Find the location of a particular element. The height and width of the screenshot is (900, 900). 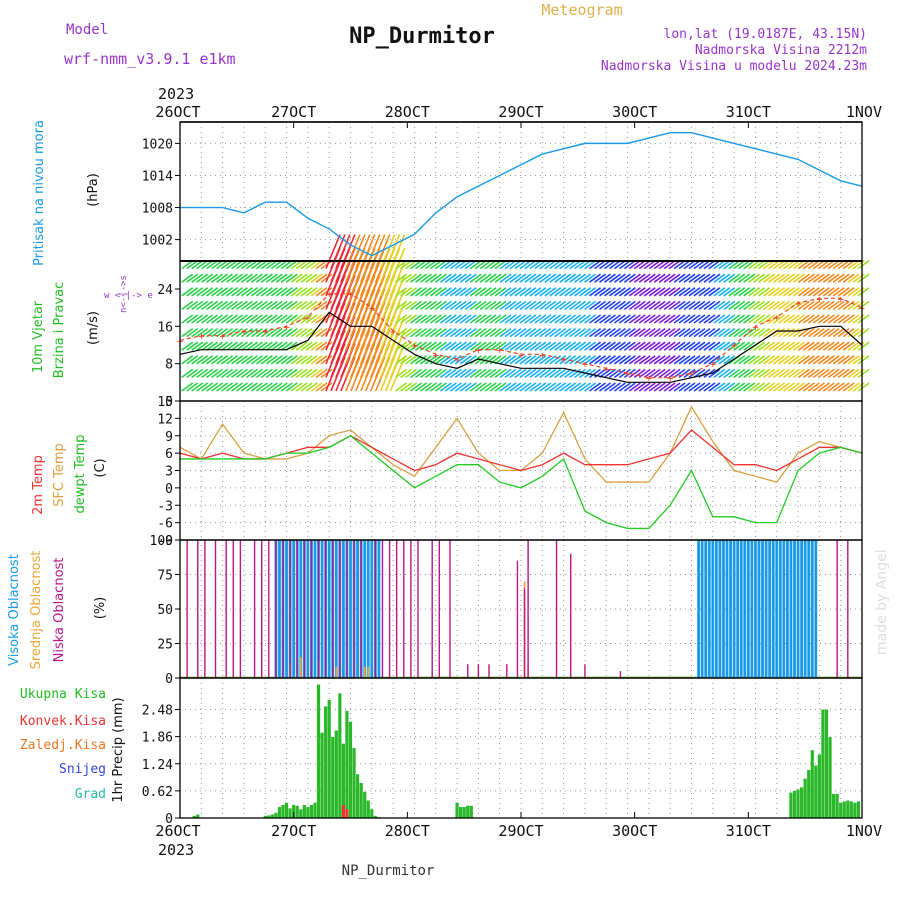

temp-unit: (C) is located at coordinates (100, 467).